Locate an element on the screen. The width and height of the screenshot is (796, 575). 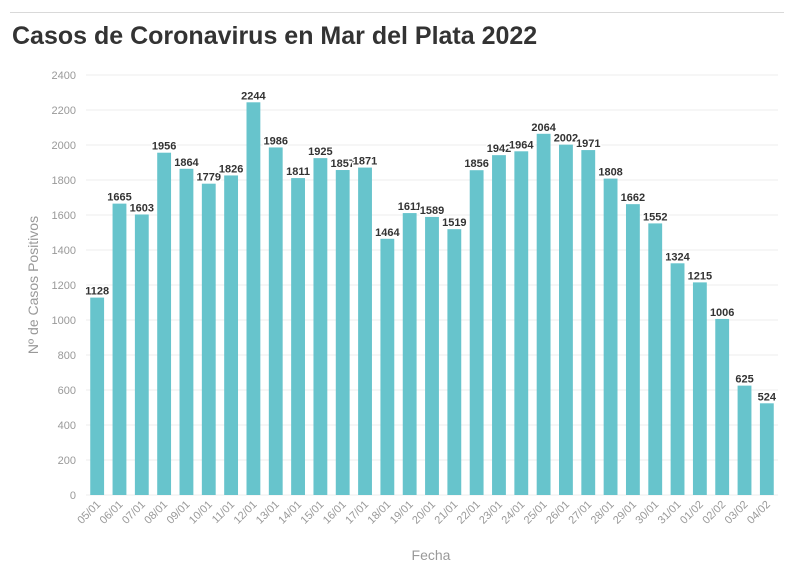
y-tick-label: 800 is located at coordinates (67, 356).